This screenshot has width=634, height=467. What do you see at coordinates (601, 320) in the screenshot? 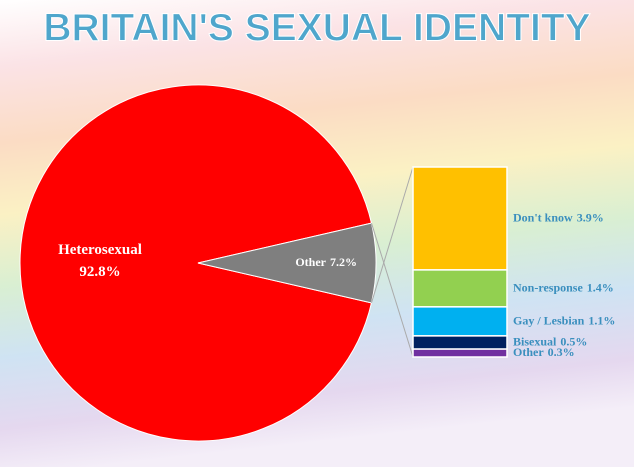
I see `segment-label-part: 1.1%` at bounding box center [601, 320].